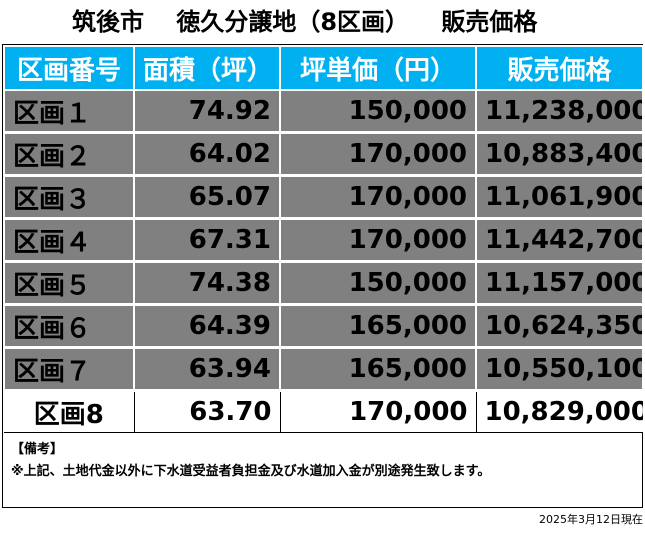  Describe the element at coordinates (207, 68) in the screenshot. I see `header-area: 面積（坪）` at that location.